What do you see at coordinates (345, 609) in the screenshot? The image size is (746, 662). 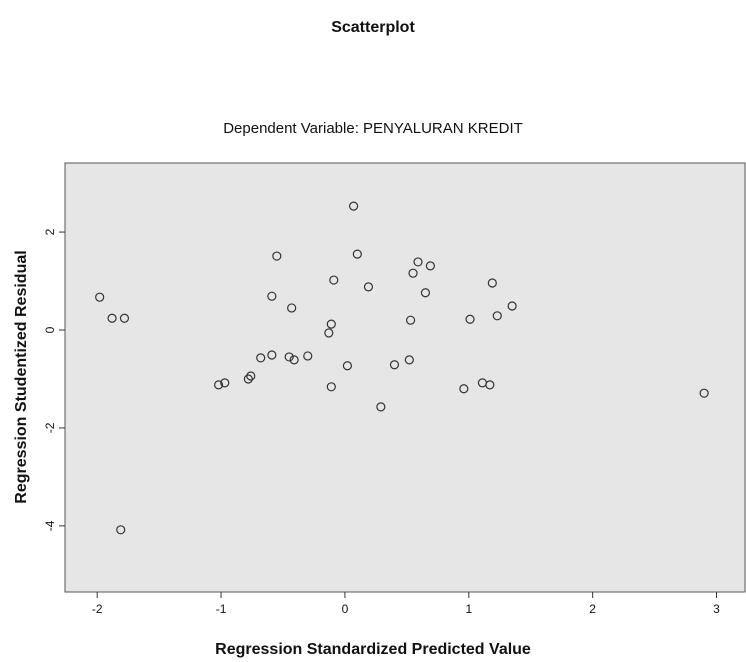 I see `x-tick-label: 0` at bounding box center [345, 609].